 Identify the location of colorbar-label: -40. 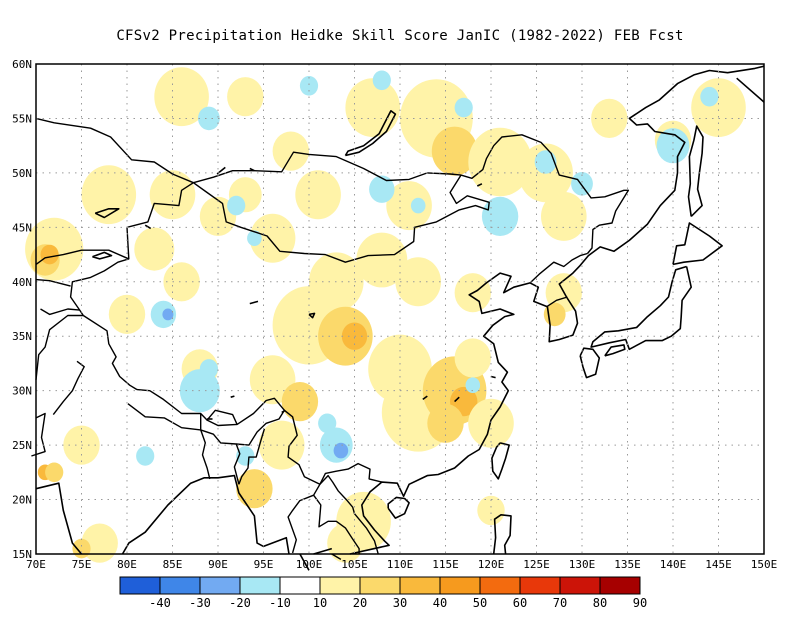
(160, 603).